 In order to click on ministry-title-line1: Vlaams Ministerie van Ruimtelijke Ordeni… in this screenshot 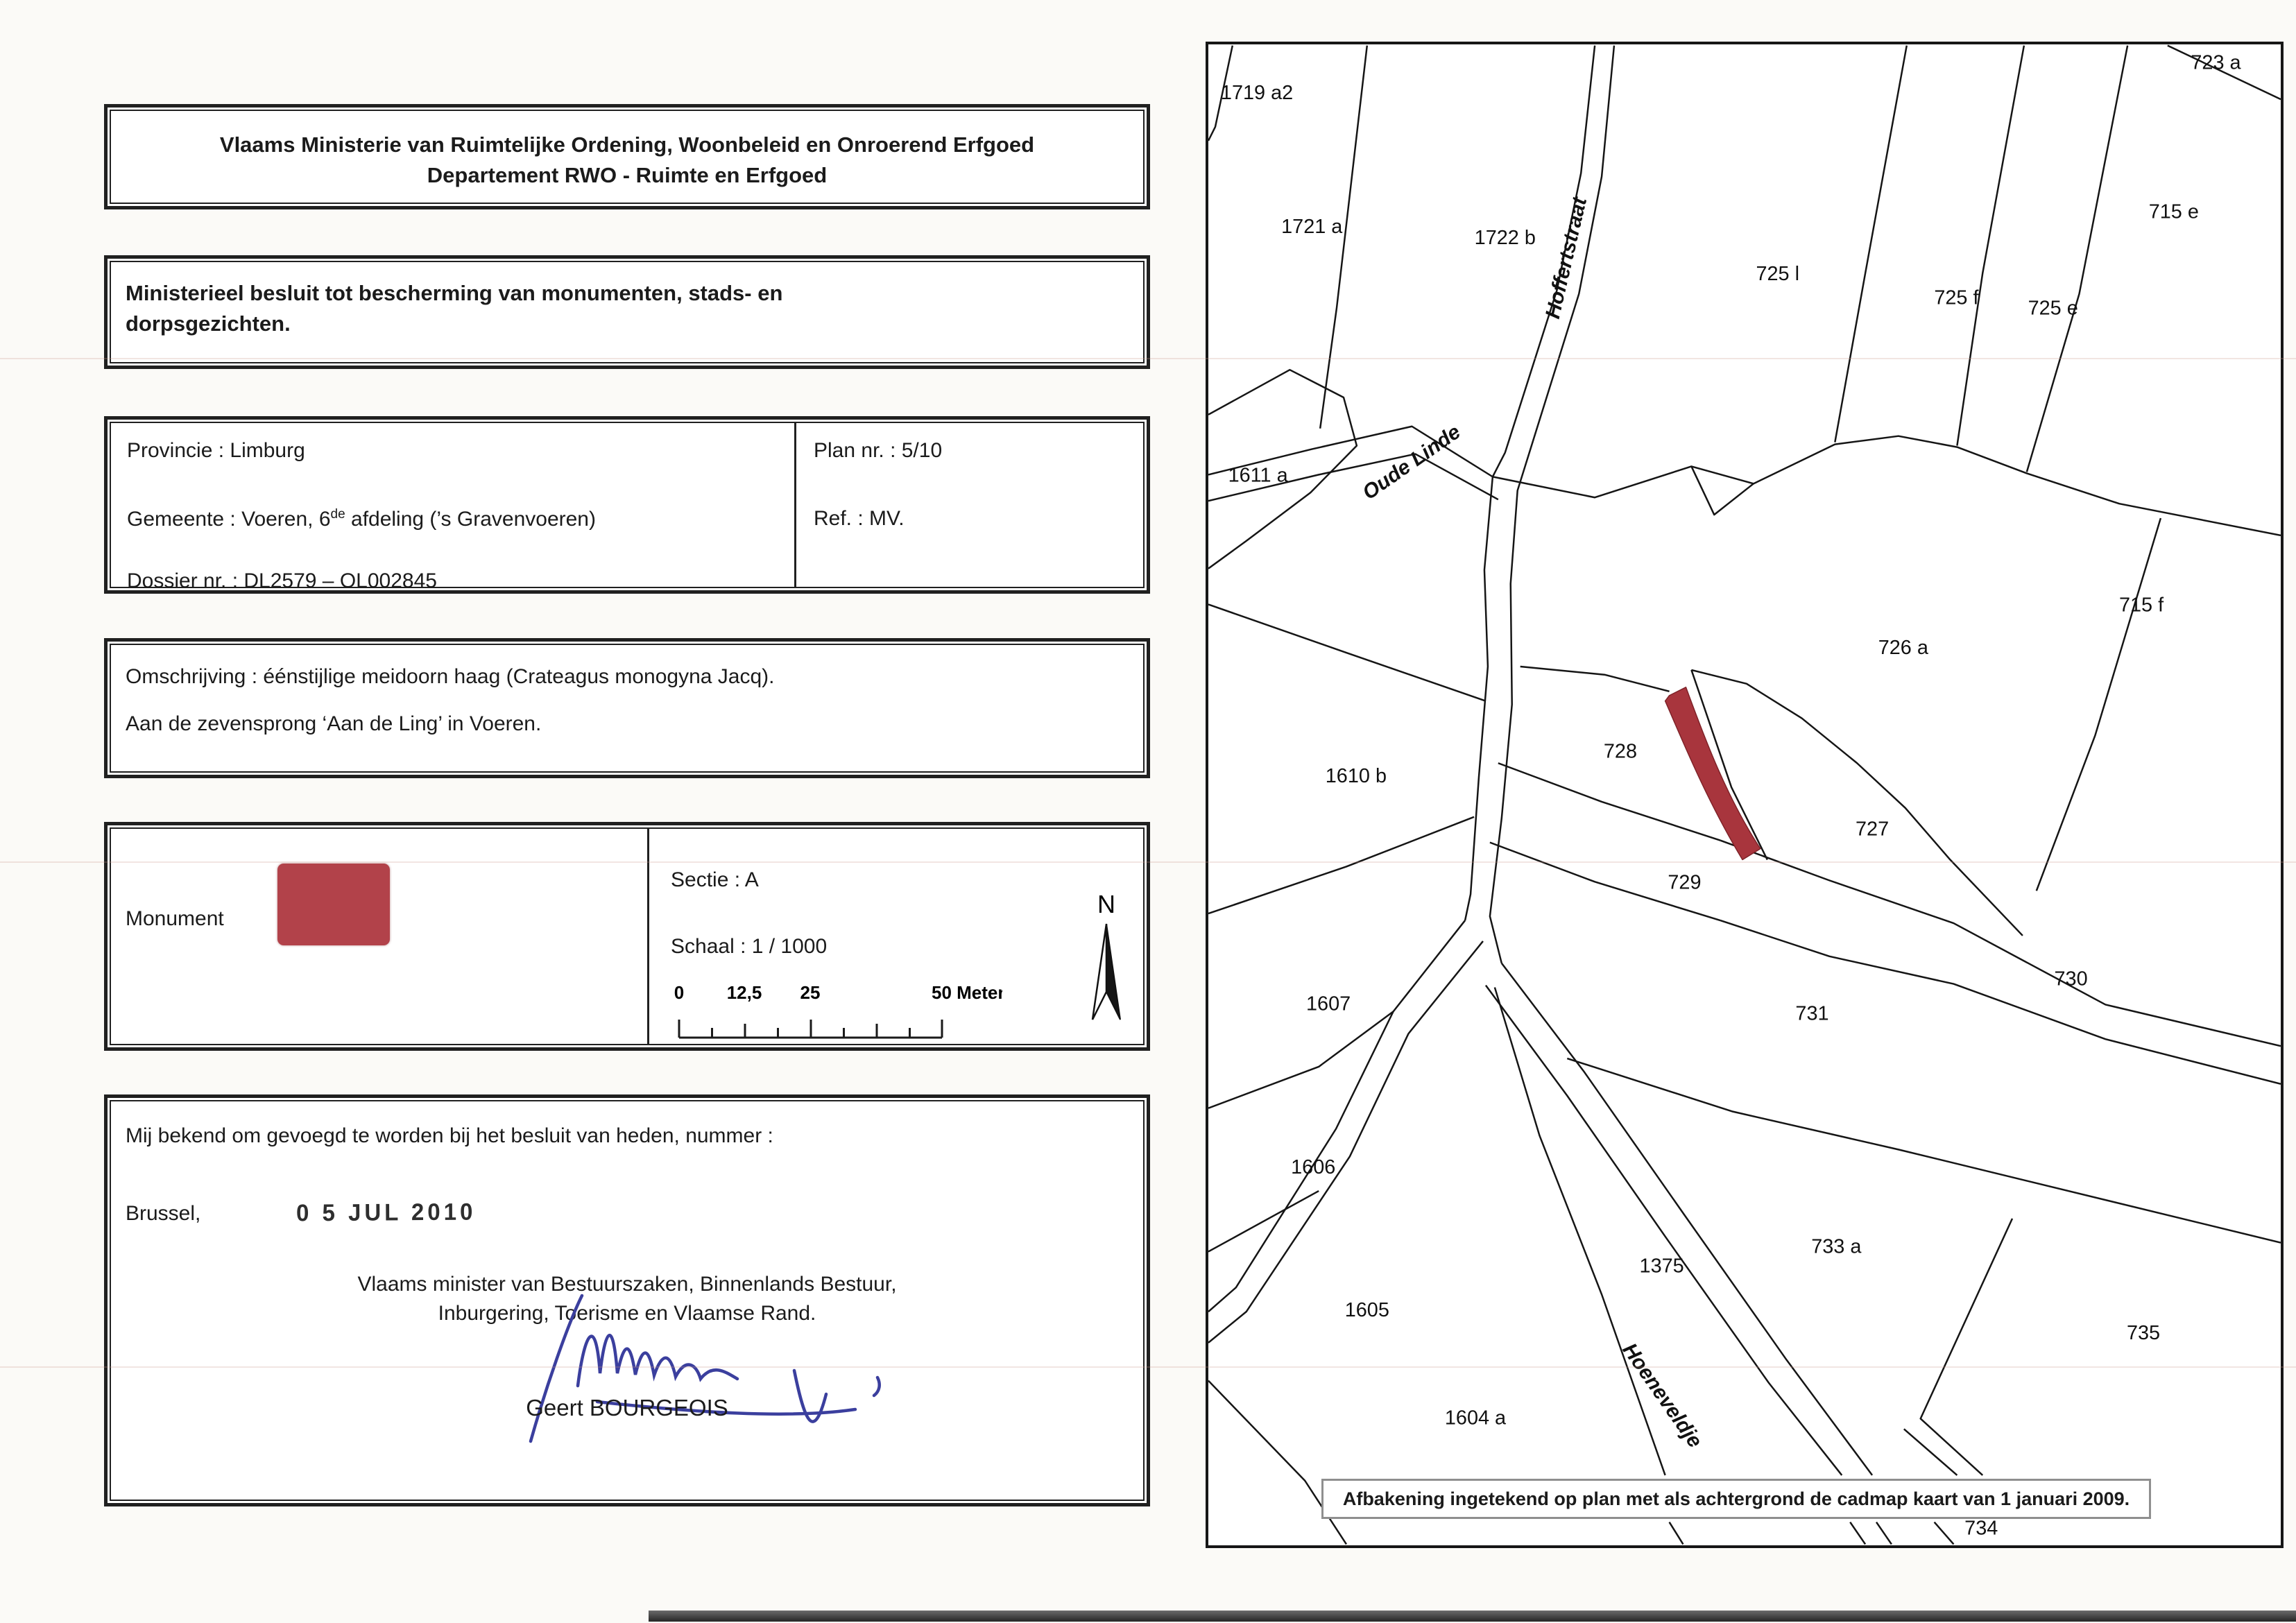, I will do `click(627, 144)`.